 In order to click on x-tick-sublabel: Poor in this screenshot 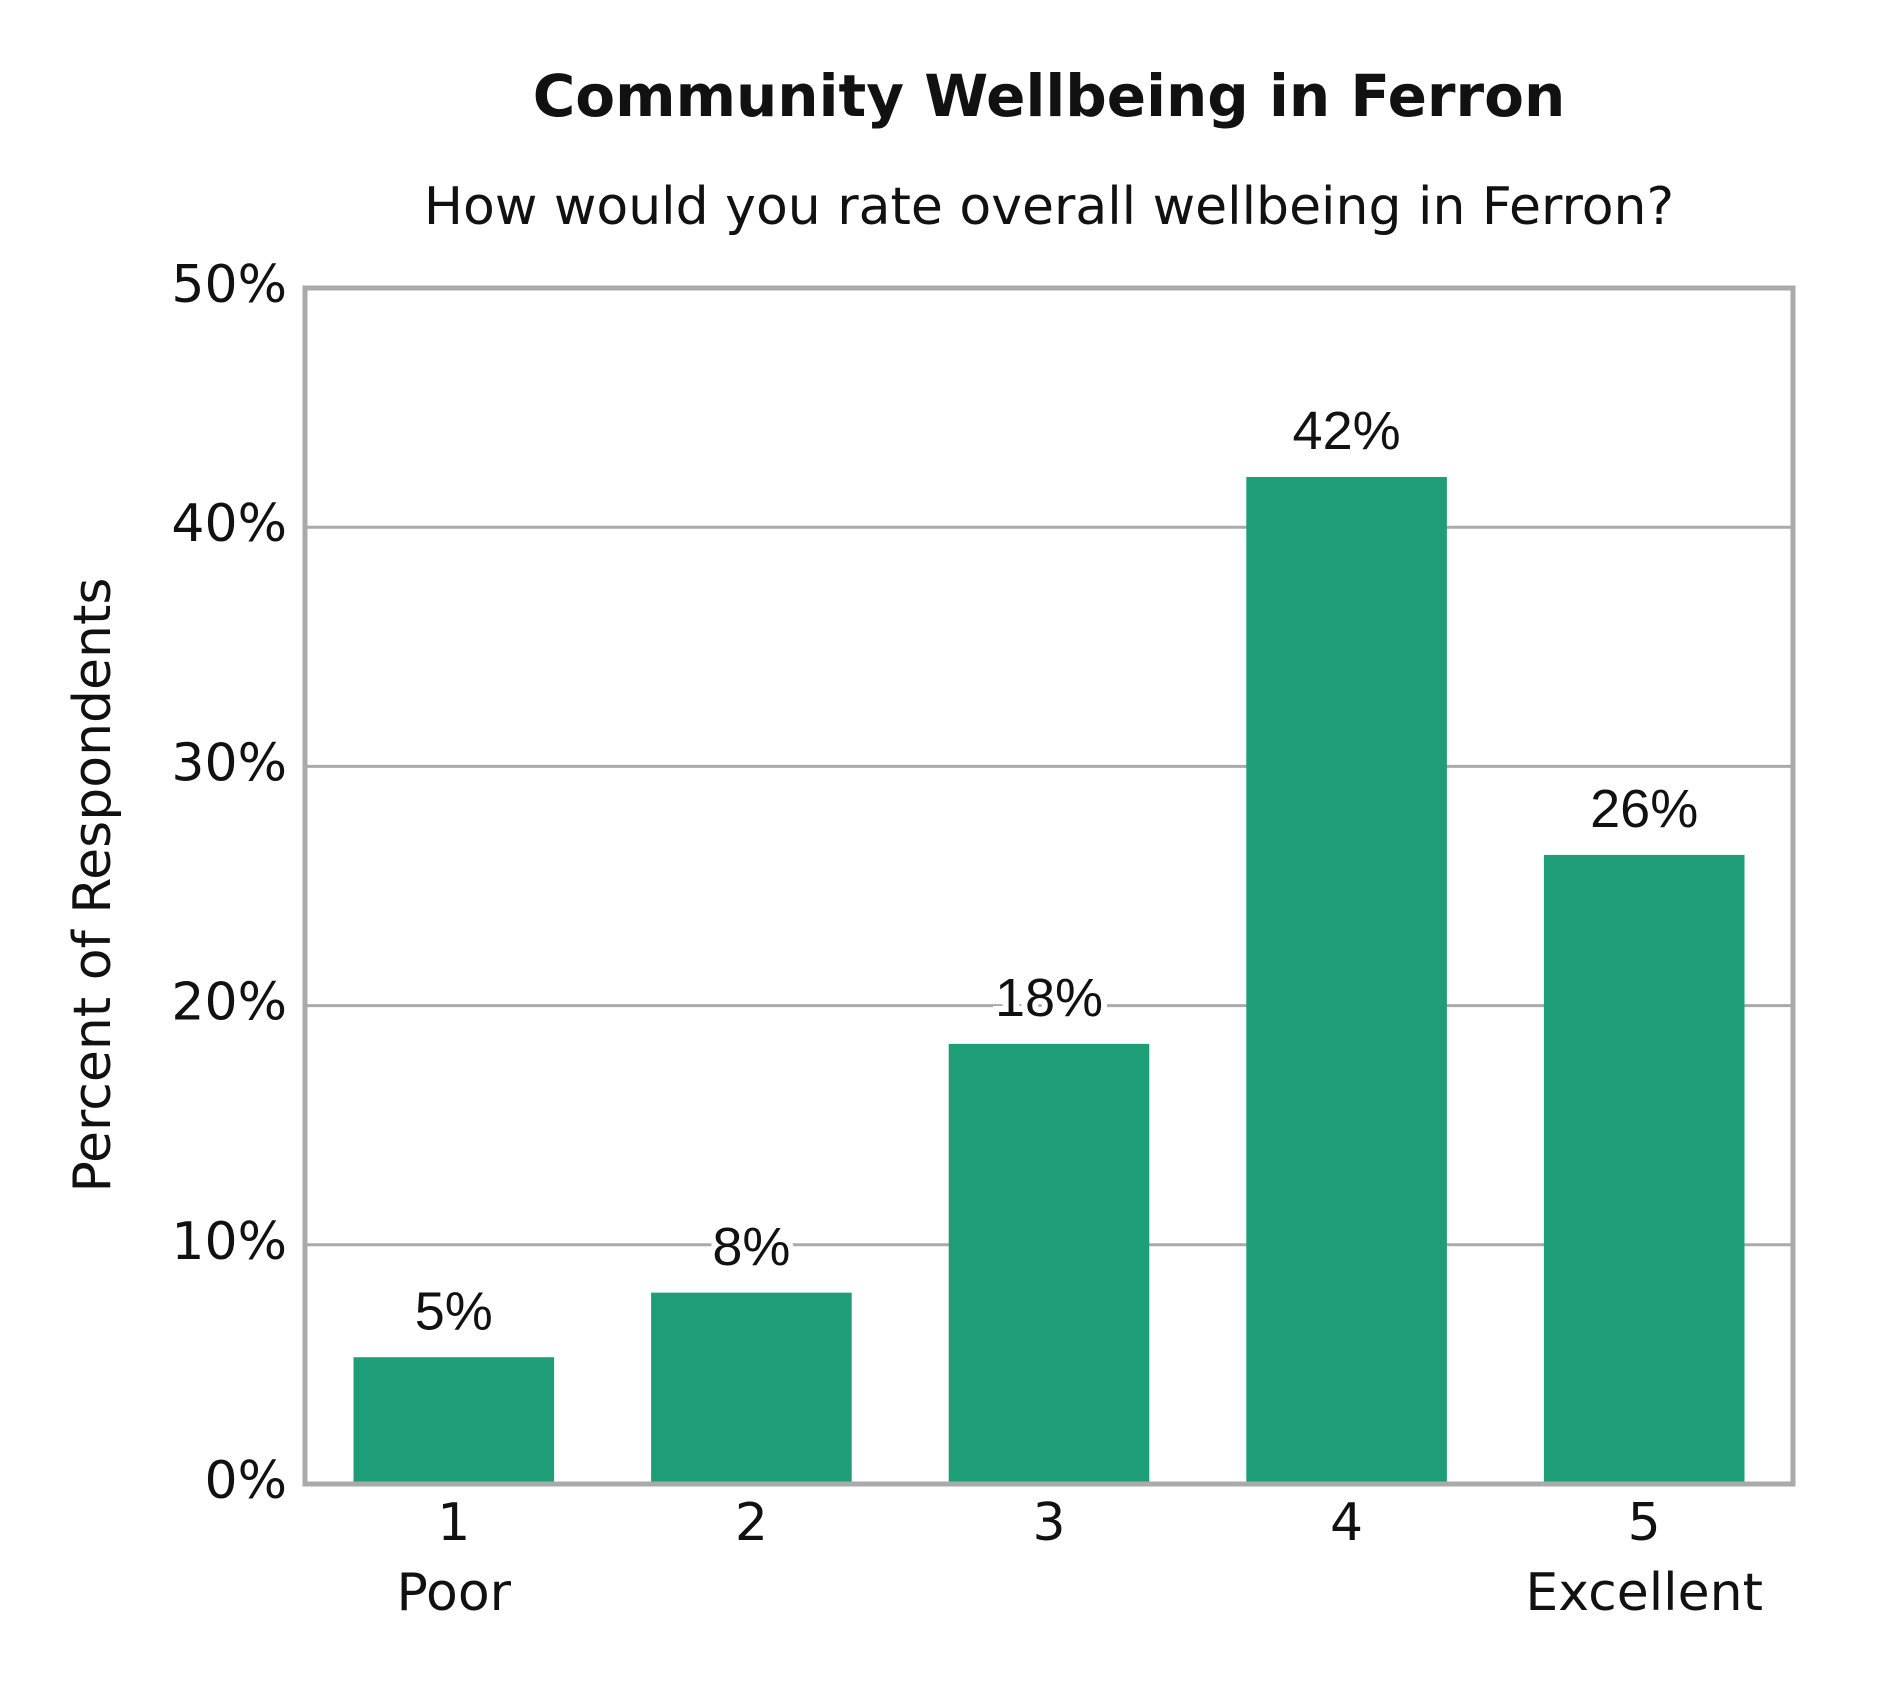, I will do `click(454, 1593)`.